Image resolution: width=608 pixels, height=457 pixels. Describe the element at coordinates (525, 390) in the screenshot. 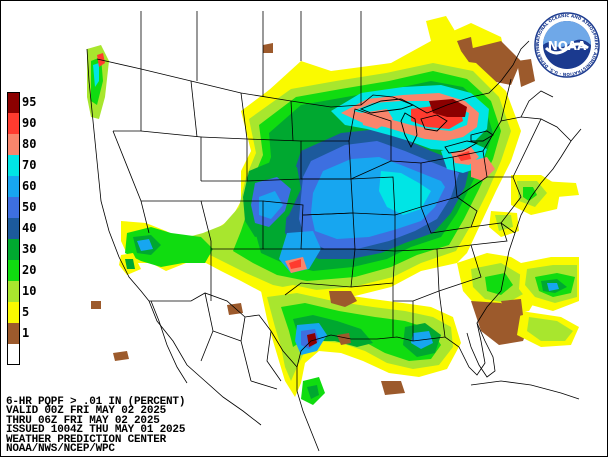

I see `cuba-outline` at that location.